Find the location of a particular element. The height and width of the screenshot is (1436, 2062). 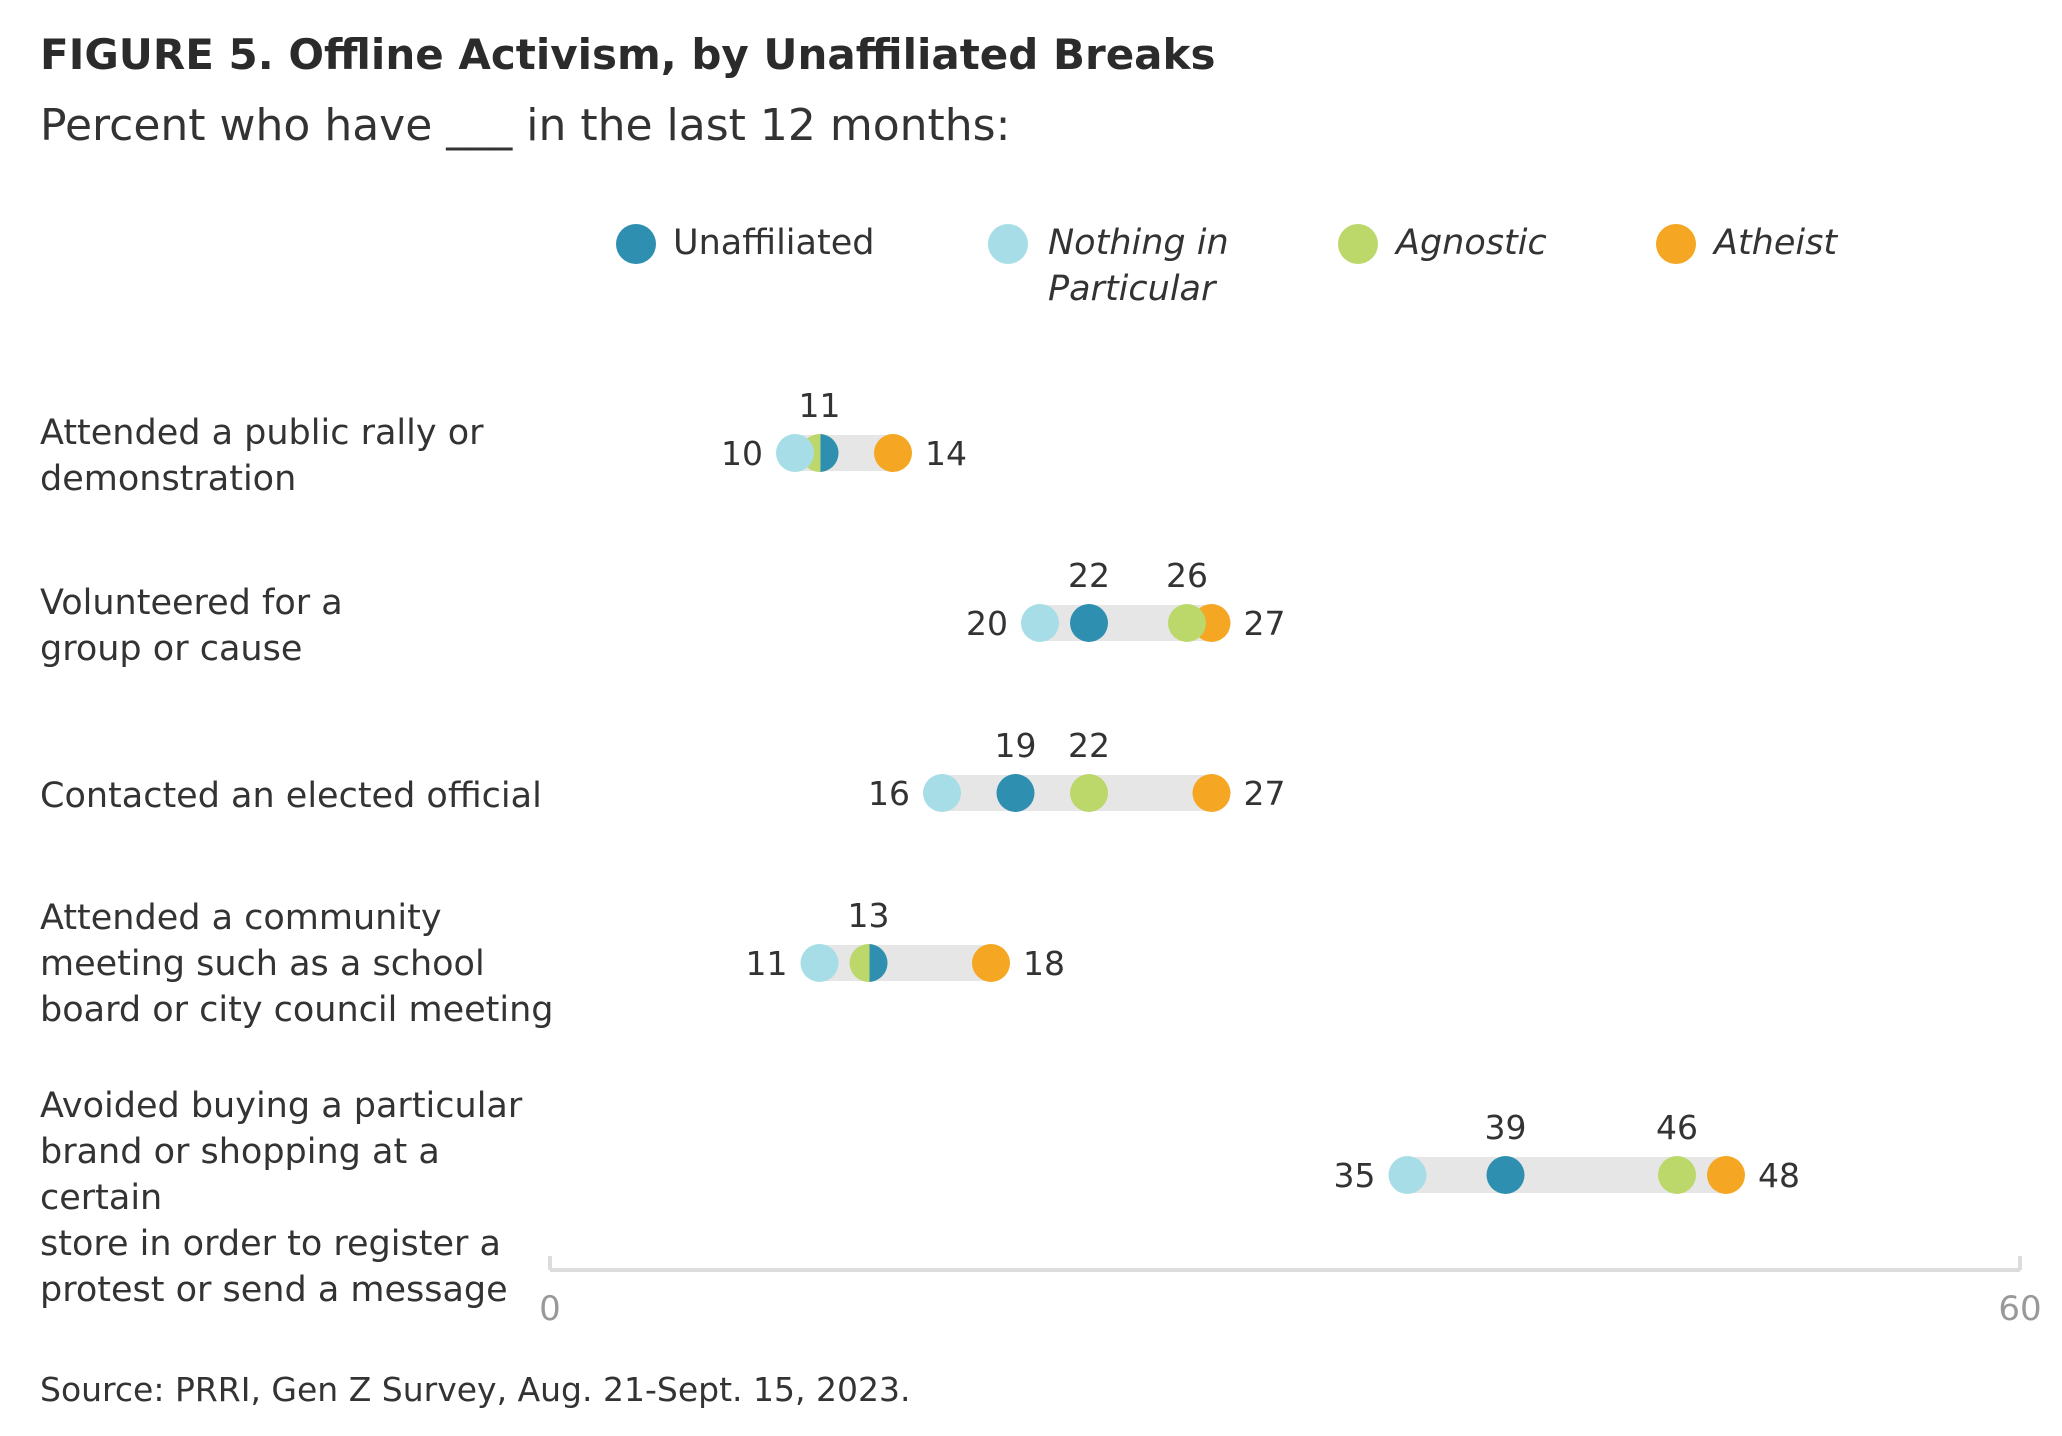

legend-label-nothing-in-particular: Nothing in Particular is located at coordinates (1138, 266).